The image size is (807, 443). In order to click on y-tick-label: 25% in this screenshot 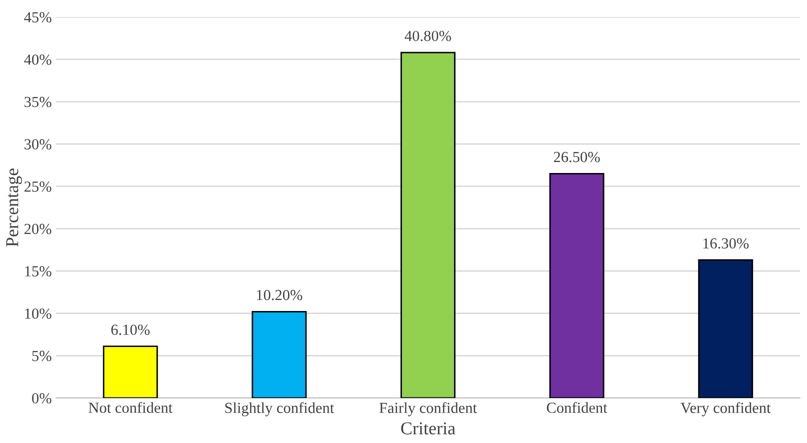, I will do `click(38, 186)`.